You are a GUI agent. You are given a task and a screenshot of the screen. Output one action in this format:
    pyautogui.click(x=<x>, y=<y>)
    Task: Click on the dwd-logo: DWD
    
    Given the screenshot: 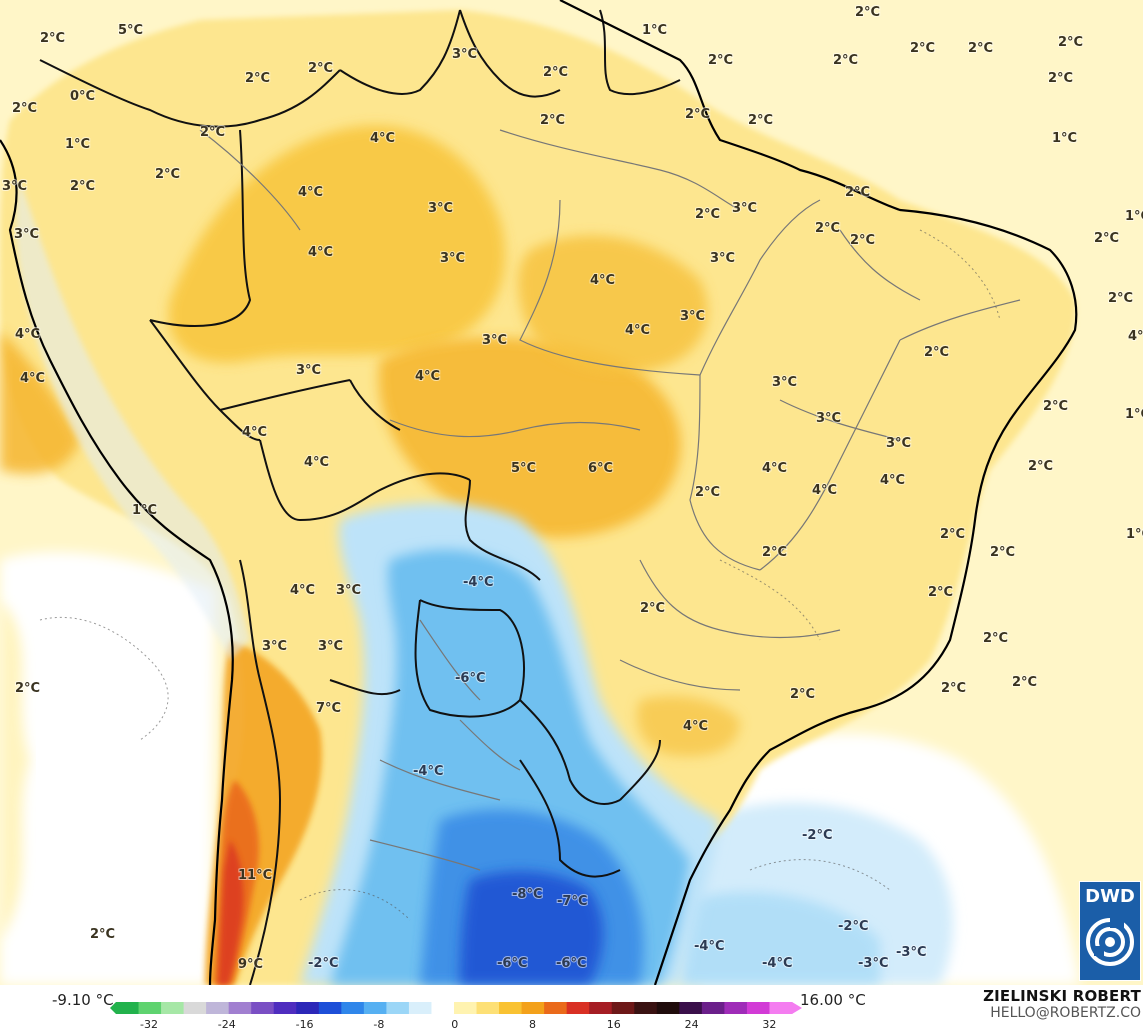 What is the action you would take?
    pyautogui.click(x=1110, y=931)
    